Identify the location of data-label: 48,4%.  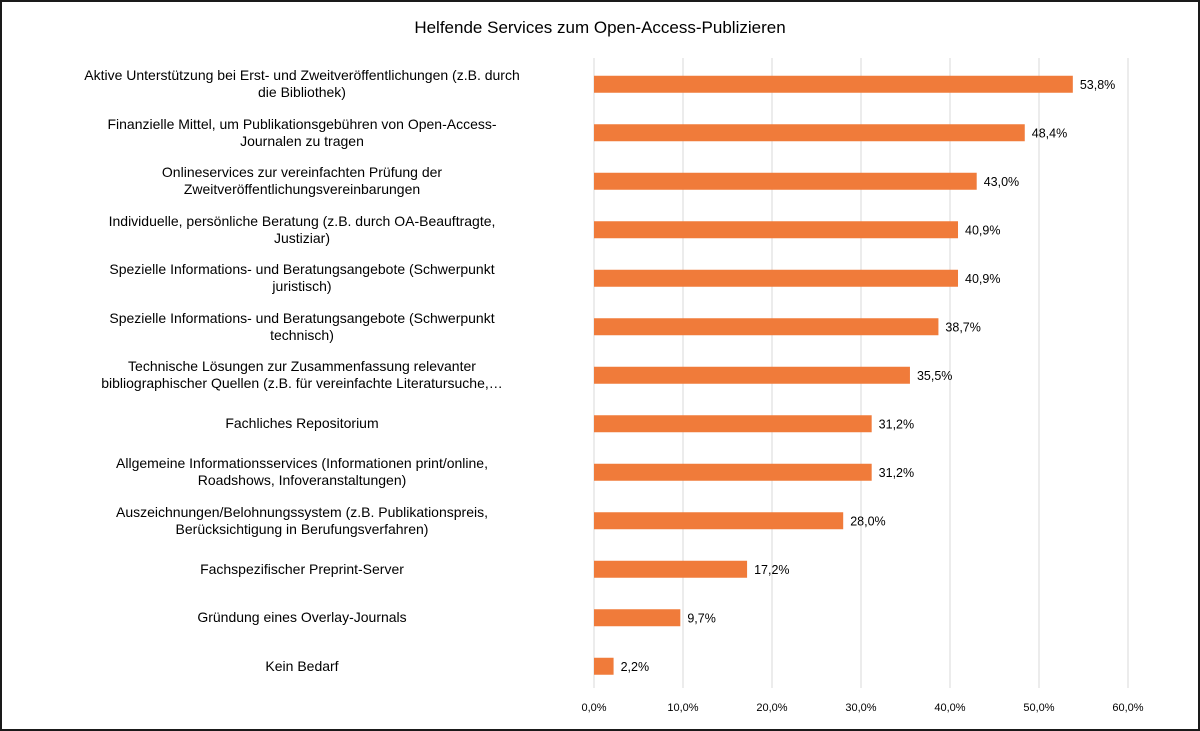
(1049, 133).